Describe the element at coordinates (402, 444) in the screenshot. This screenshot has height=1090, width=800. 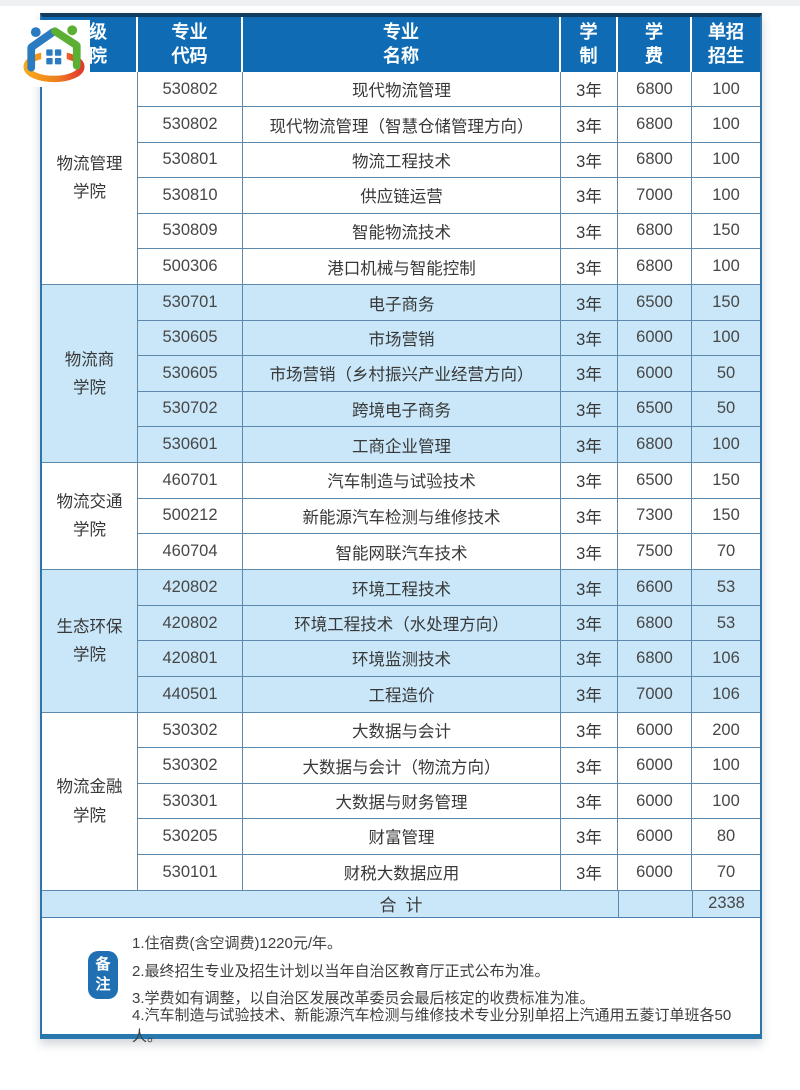
I see `cell-major-name: 工商企业管理` at that location.